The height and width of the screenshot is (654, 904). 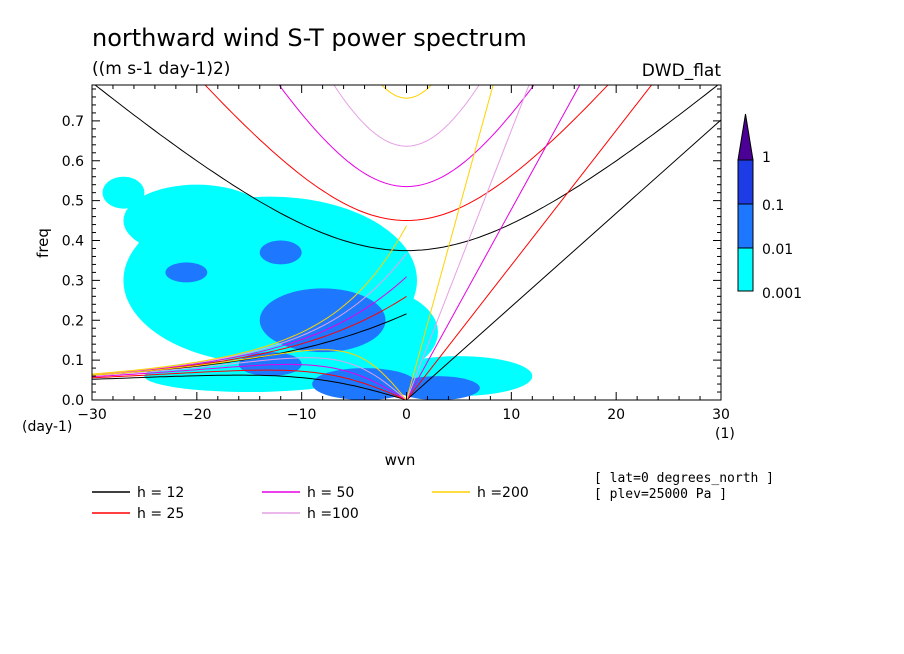 What do you see at coordinates (660, 494) in the screenshot?
I see `annotation-plev: [ plev=25000 Pa ]` at bounding box center [660, 494].